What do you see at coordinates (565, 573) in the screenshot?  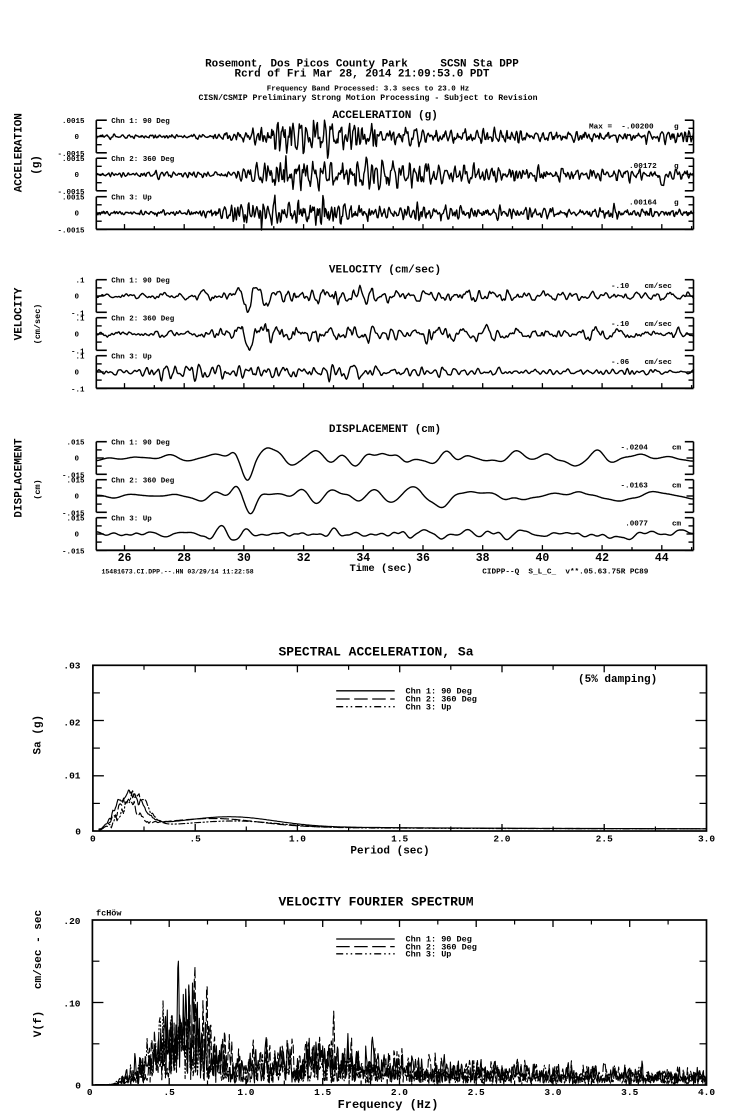 I see `svg-text:CIDPP--Q S_L_C_ v**.05.63.75: CIDPP--Q S_L_C_ v**.05.63.75R PC89` at bounding box center [565, 573].